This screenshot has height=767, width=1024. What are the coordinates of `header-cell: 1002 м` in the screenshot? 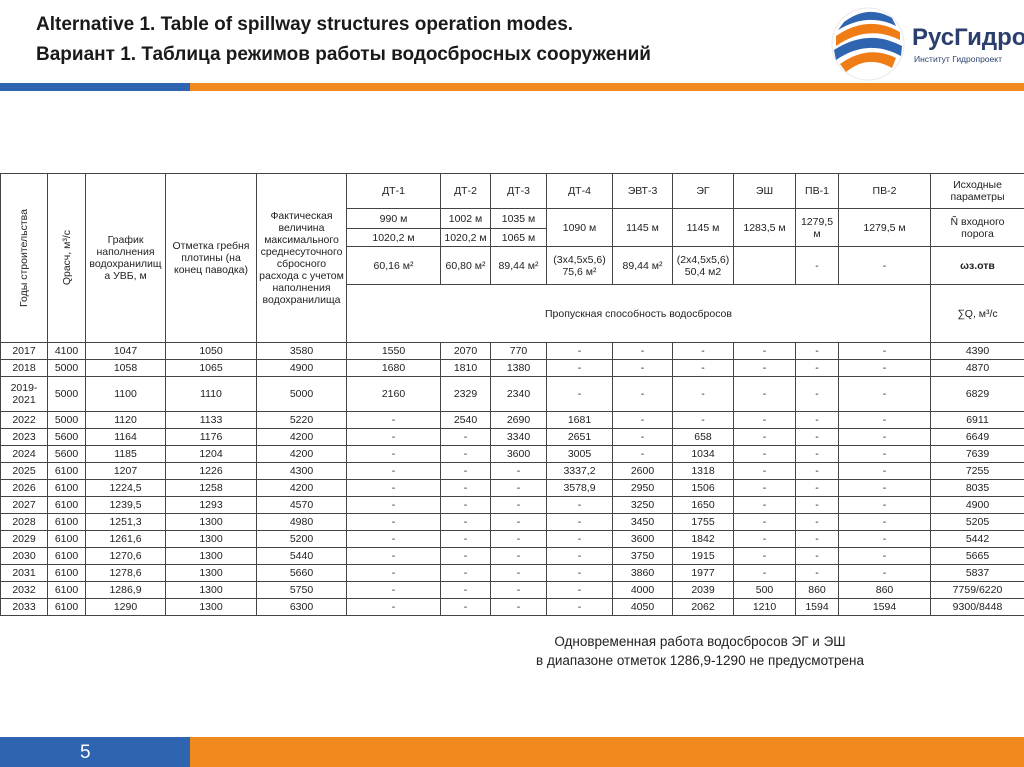 It's located at (465, 218).